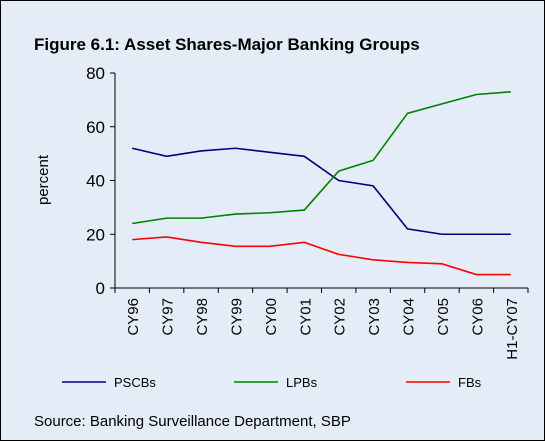 This screenshot has height=441, width=545. I want to click on x-tick-label: CY04, so click(409, 317).